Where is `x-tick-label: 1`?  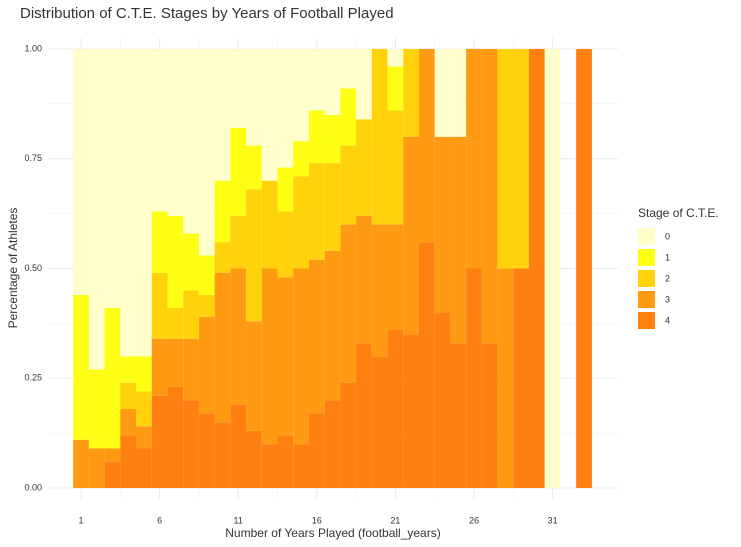 x-tick-label: 1 is located at coordinates (81, 520).